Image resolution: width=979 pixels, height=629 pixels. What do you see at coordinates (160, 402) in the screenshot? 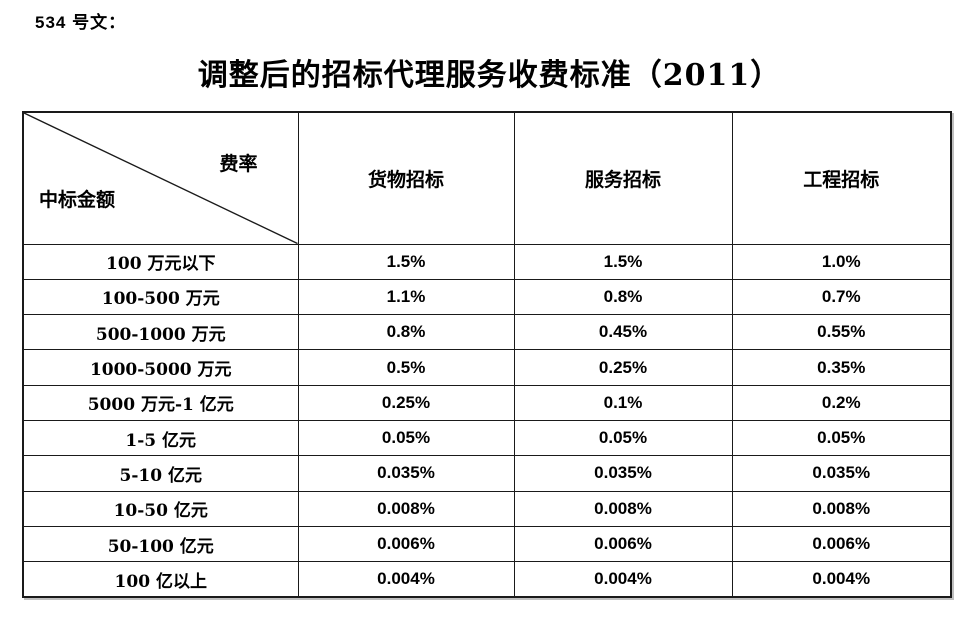
I see `row-label: 5000 万元-1 亿元` at bounding box center [160, 402].